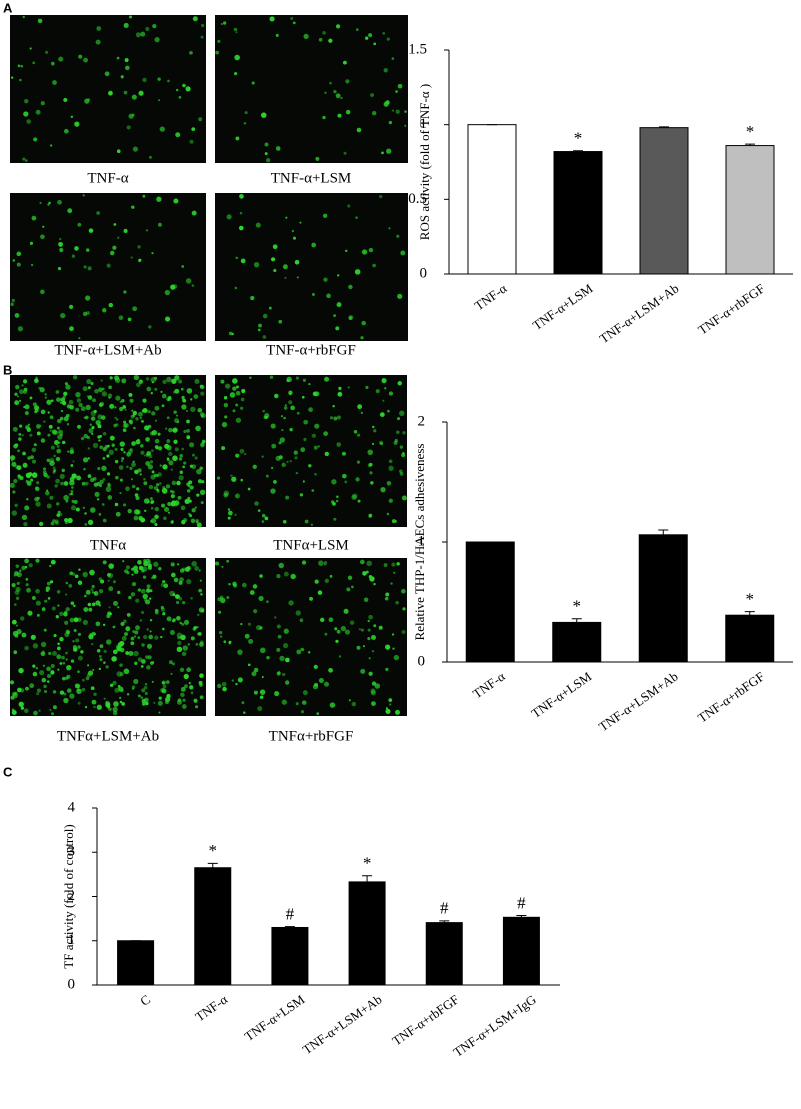 This screenshot has width=801, height=1109. I want to click on significance-mark: #, so click(290, 913).